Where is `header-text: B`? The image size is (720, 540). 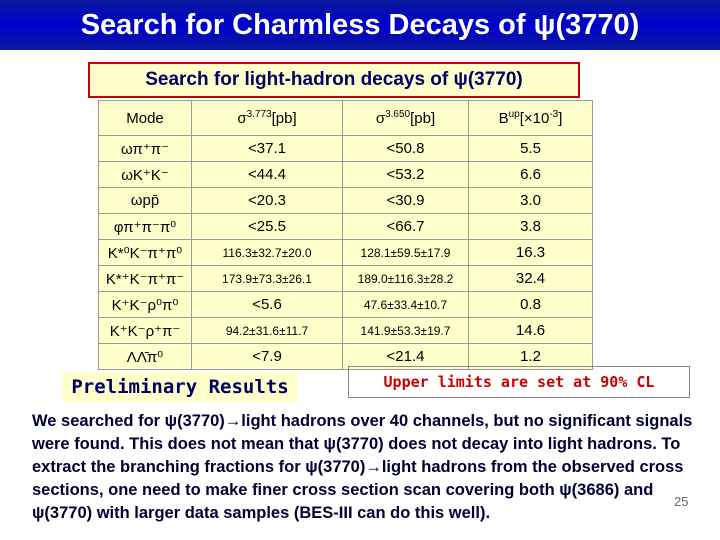 header-text: B is located at coordinates (503, 118).